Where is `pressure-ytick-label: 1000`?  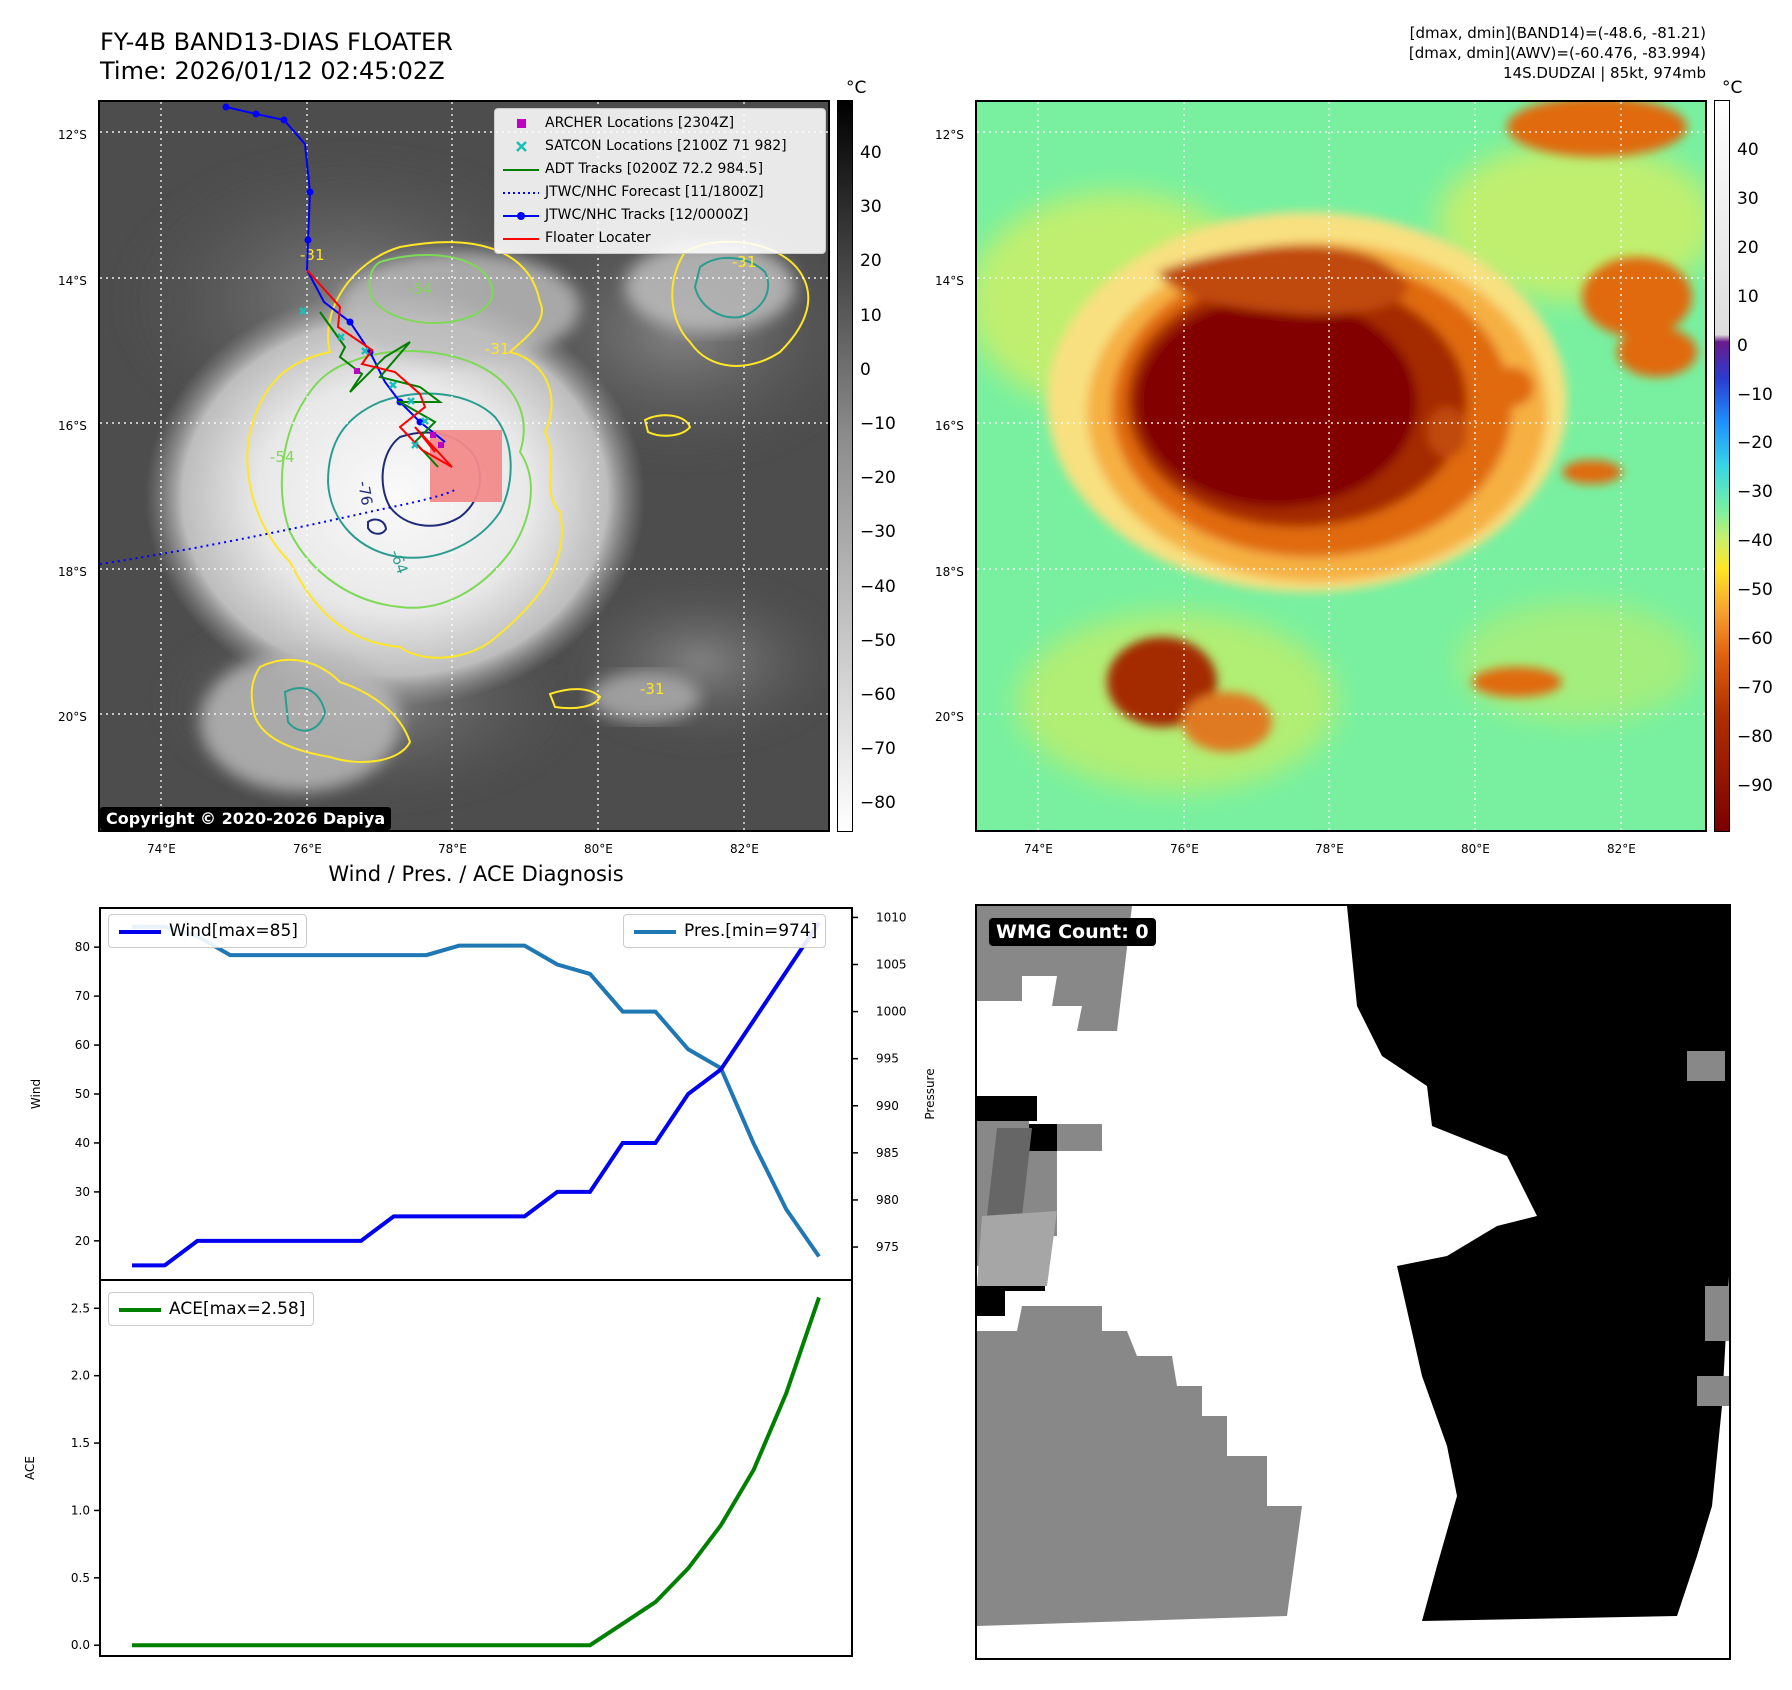
pressure-ytick-label: 1000 is located at coordinates (891, 1012).